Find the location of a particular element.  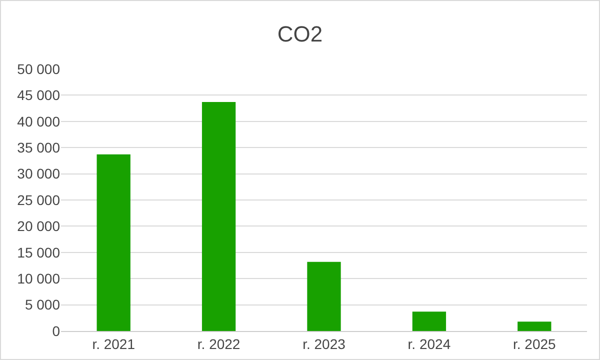

y-tick-label: 40 000 is located at coordinates (38, 121).